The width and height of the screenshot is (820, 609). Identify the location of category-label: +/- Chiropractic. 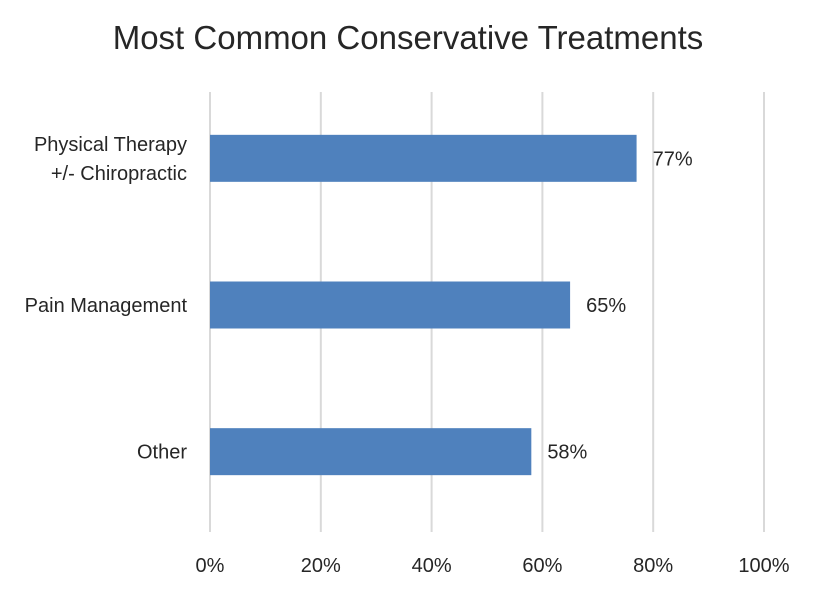
(119, 174).